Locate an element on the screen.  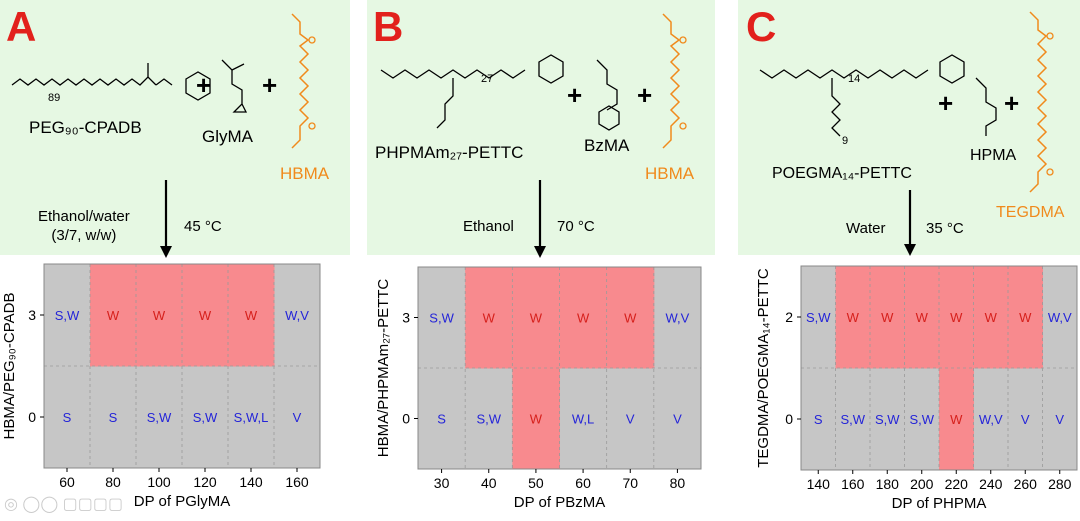
x-tick-label: 200 is located at coordinates (922, 484).